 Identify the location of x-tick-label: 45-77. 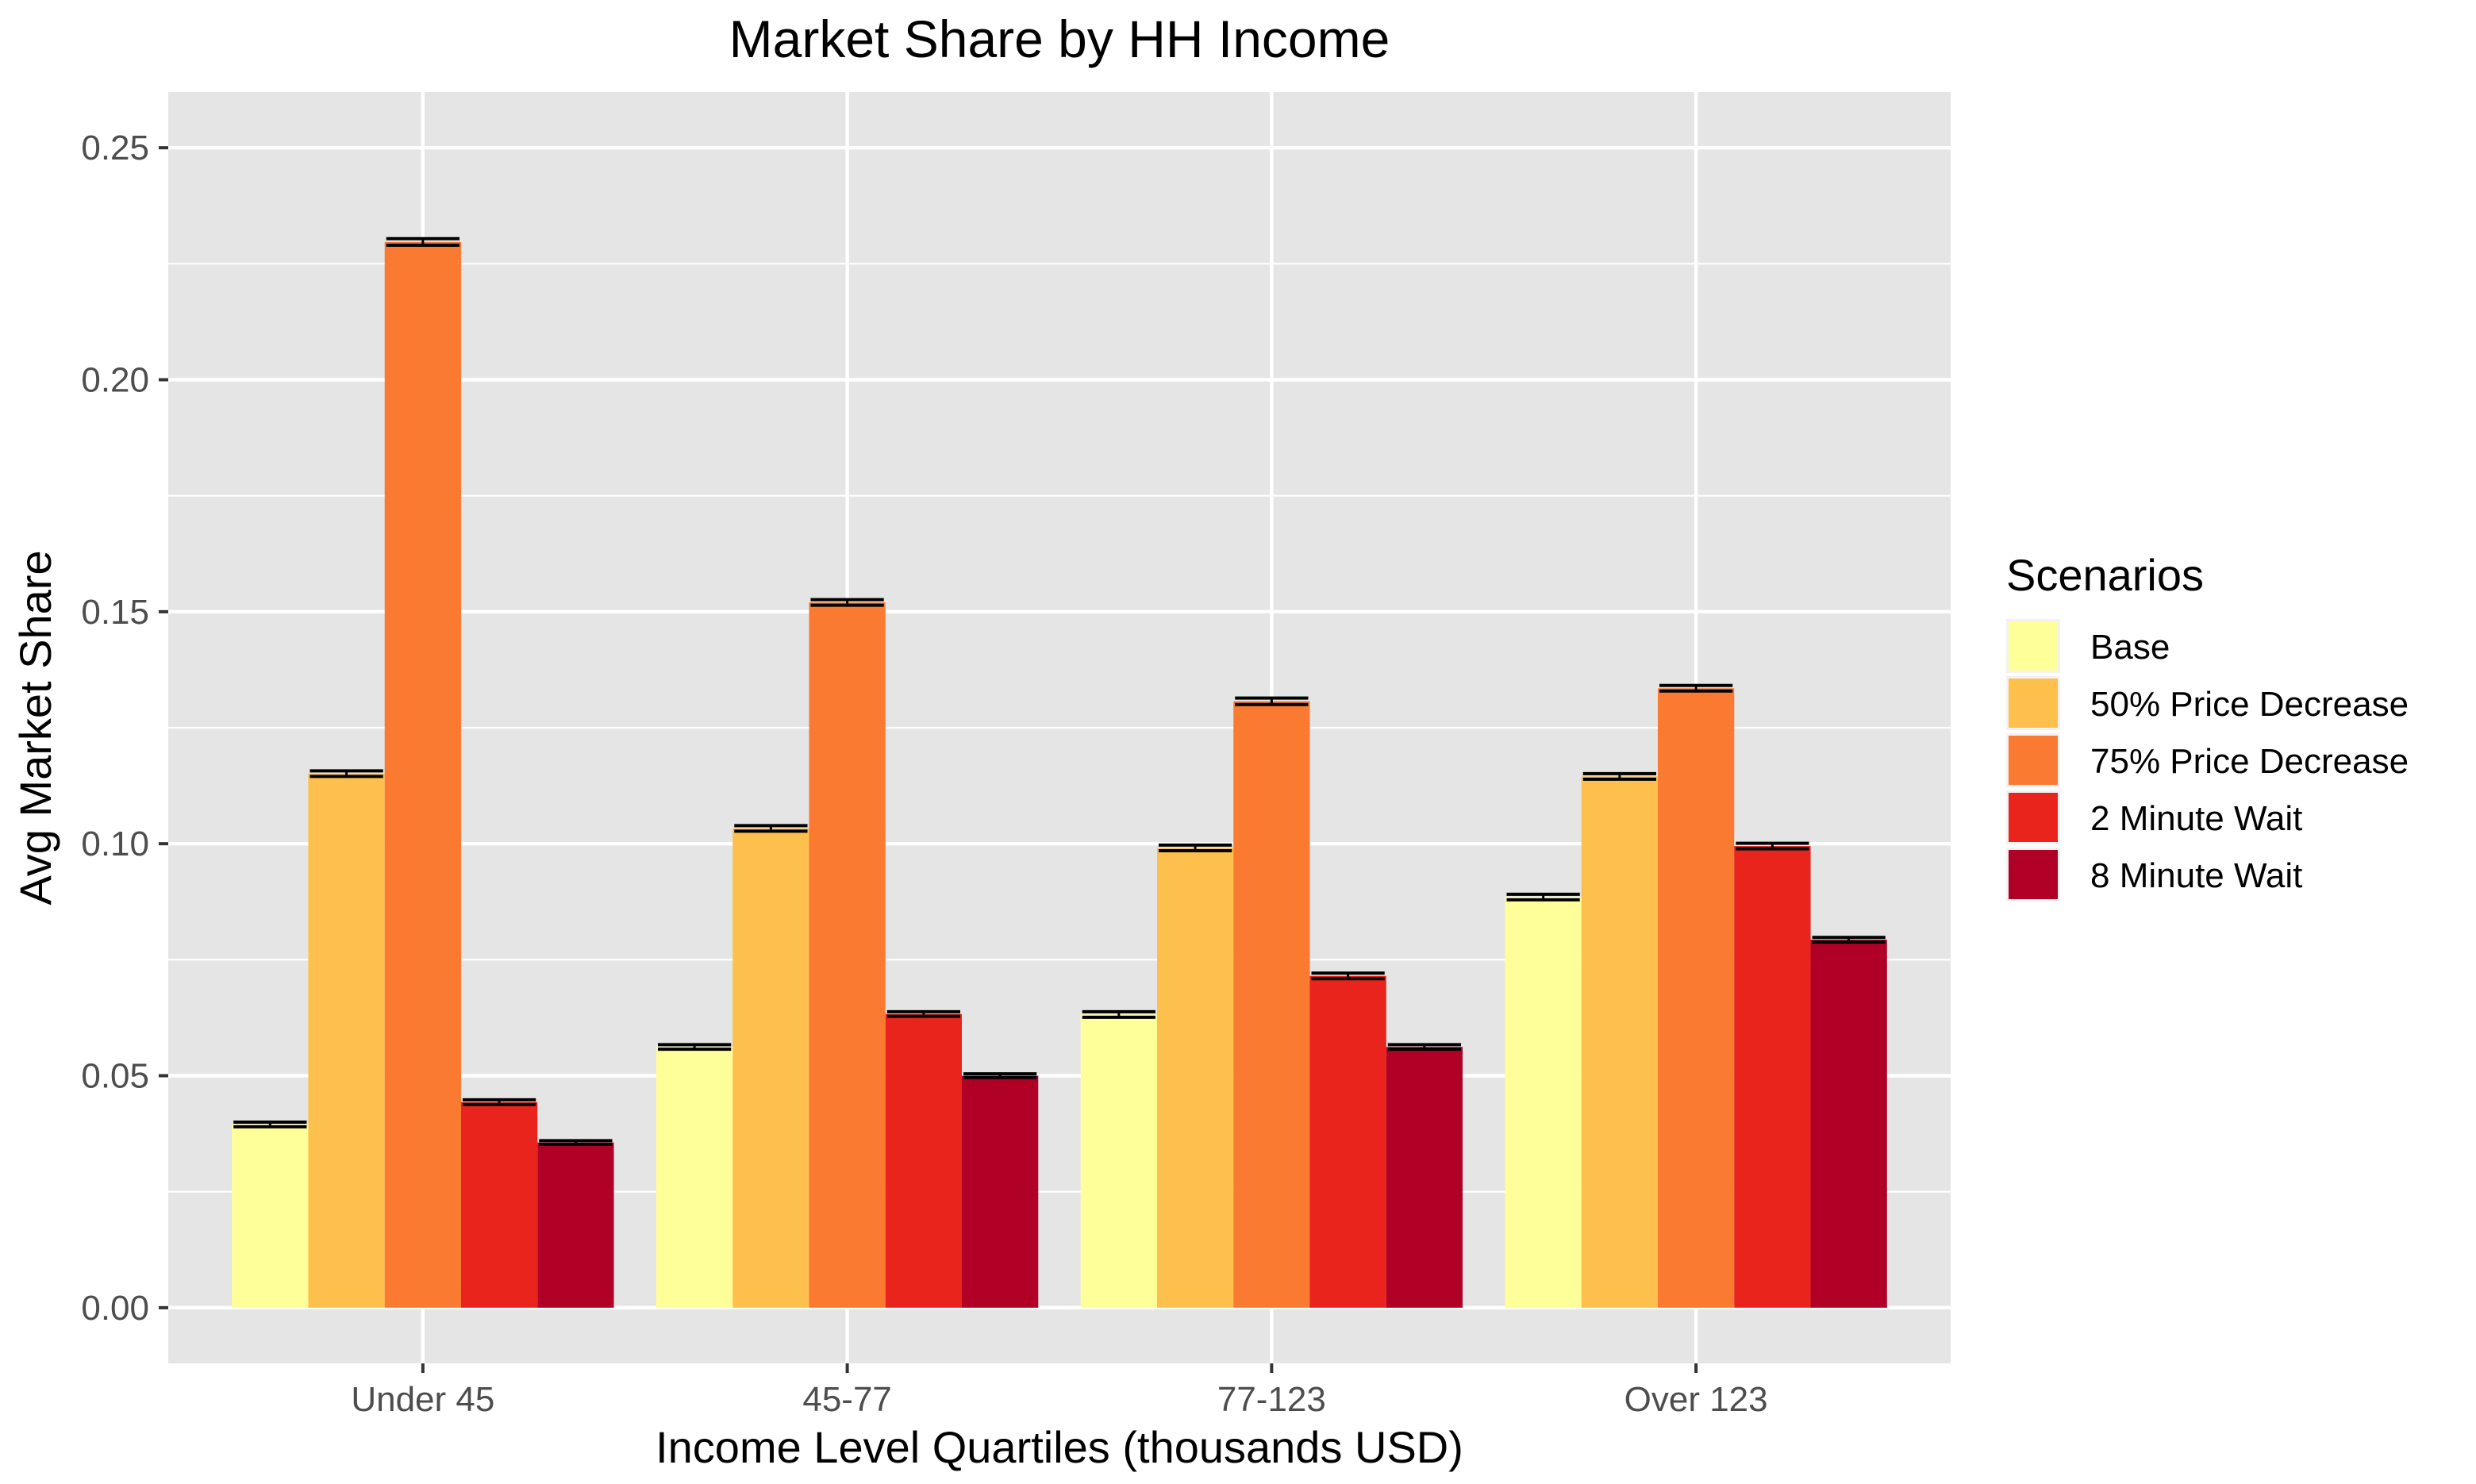
(847, 1399).